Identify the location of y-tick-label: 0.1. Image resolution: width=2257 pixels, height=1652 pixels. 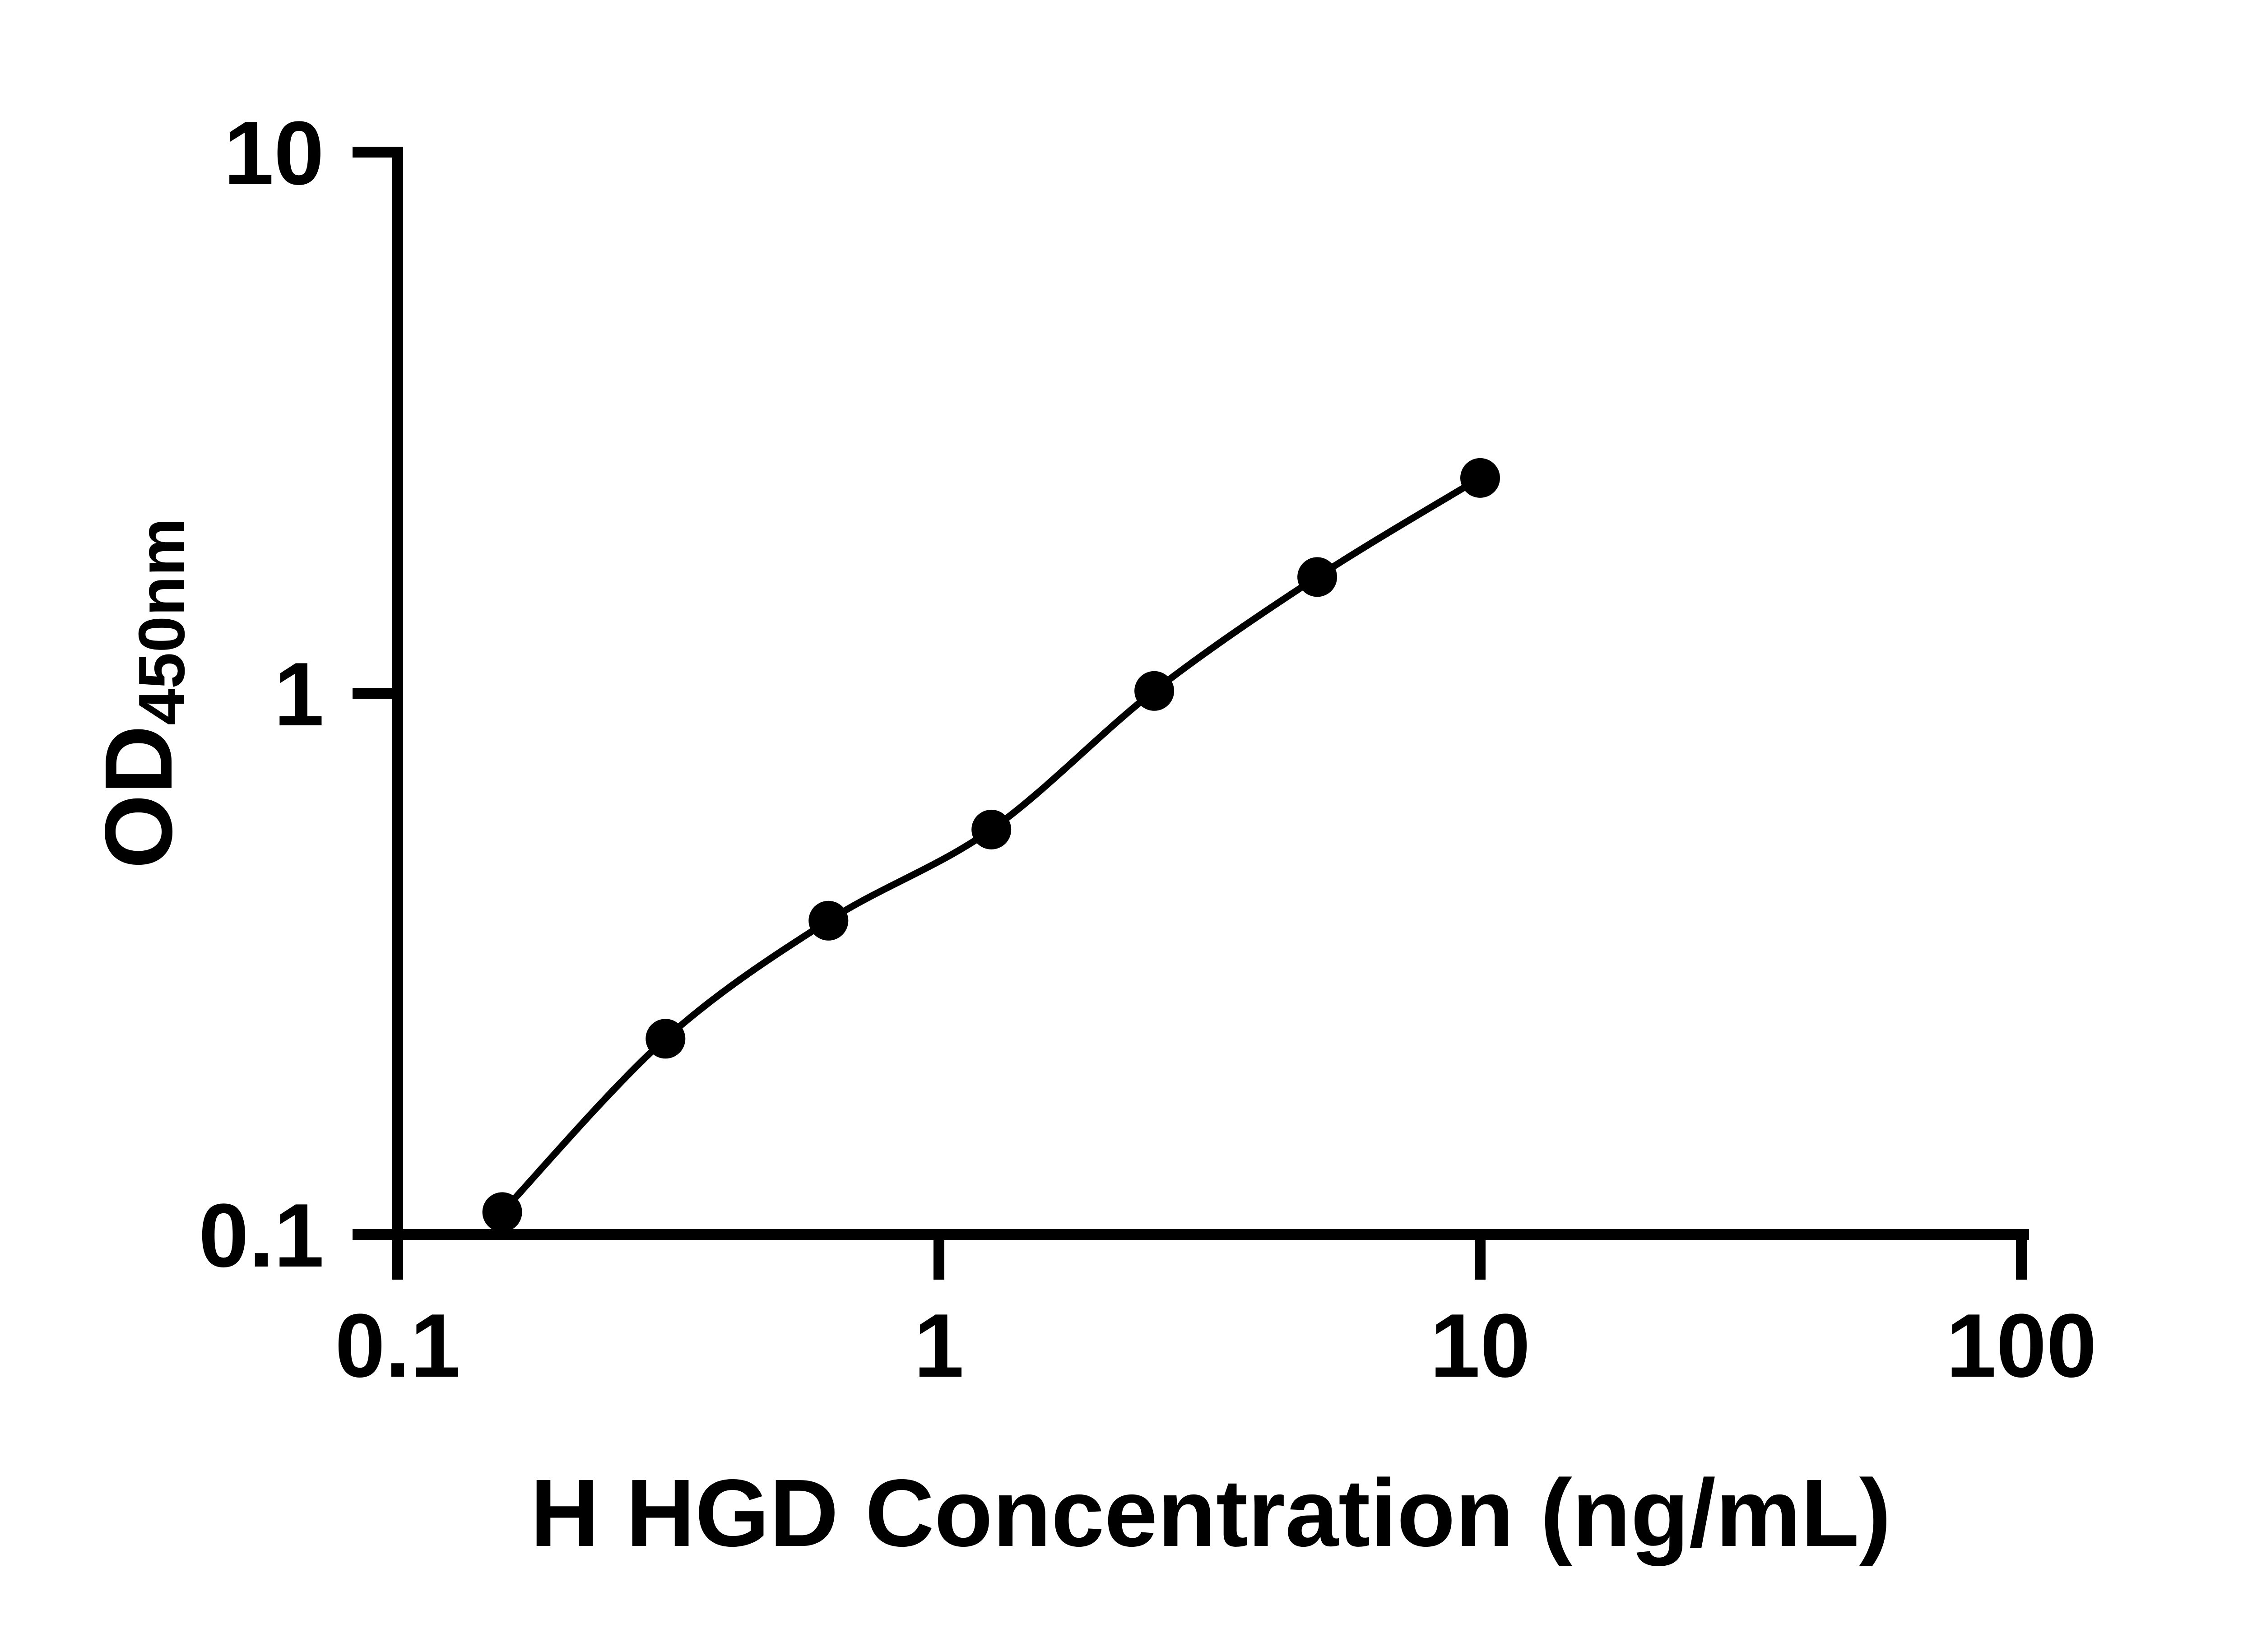
(261, 1235).